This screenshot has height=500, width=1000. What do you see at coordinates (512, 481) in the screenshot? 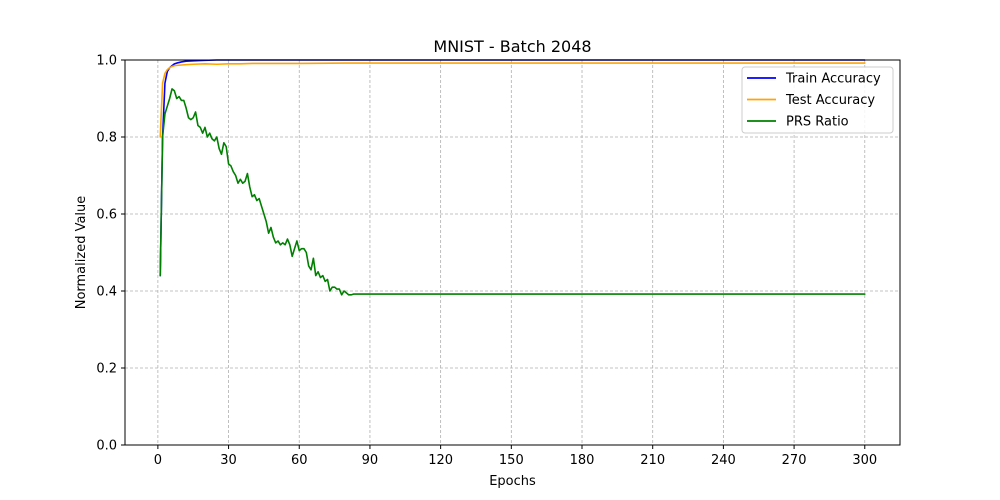
I see `x-axis-label: Epochs` at bounding box center [512, 481].